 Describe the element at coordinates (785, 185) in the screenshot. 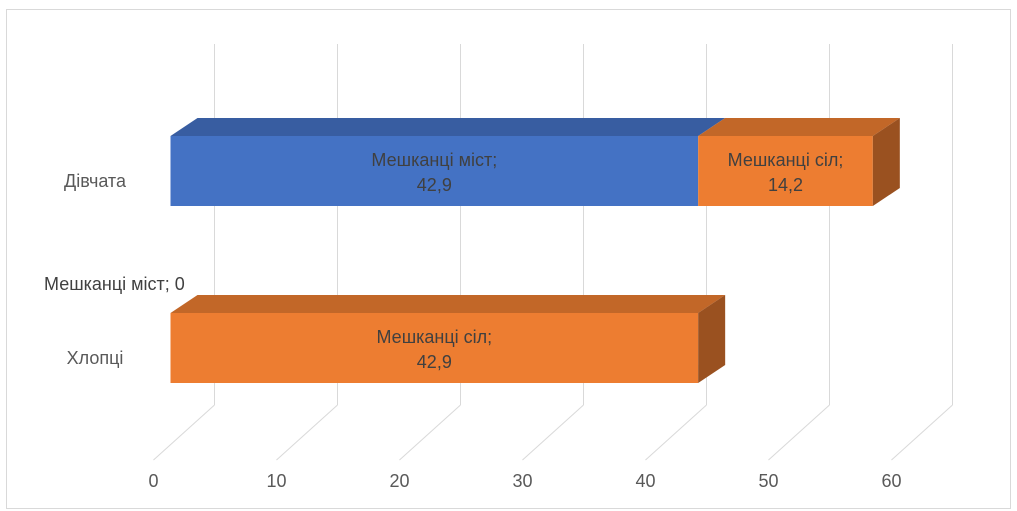

I see `data-label: 14,2` at that location.